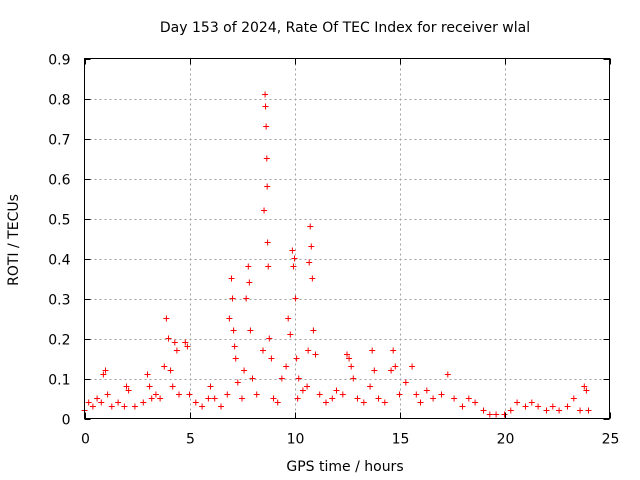  What do you see at coordinates (296, 440) in the screenshot?
I see `x-tick-label: 10` at bounding box center [296, 440].